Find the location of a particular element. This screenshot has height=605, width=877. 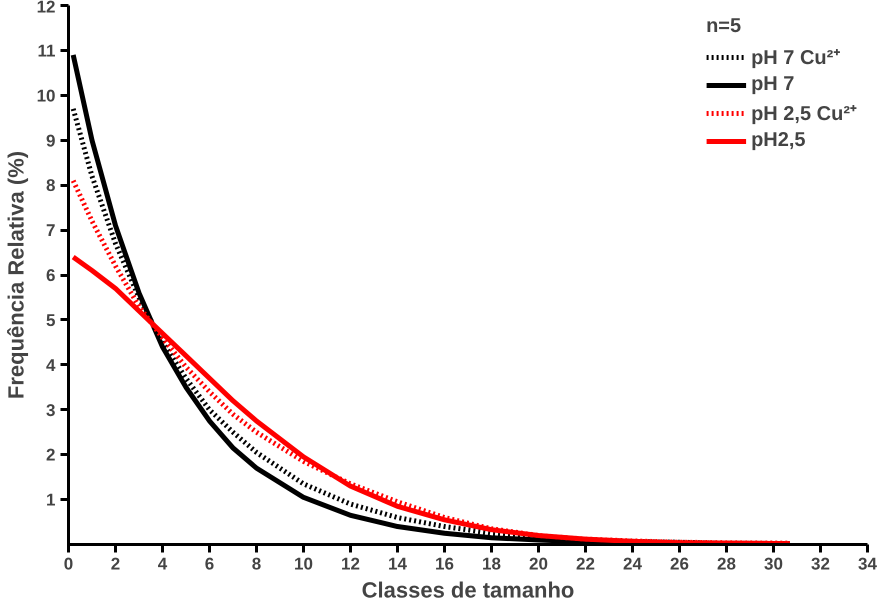

legend-title: n=5 is located at coordinates (724, 26).